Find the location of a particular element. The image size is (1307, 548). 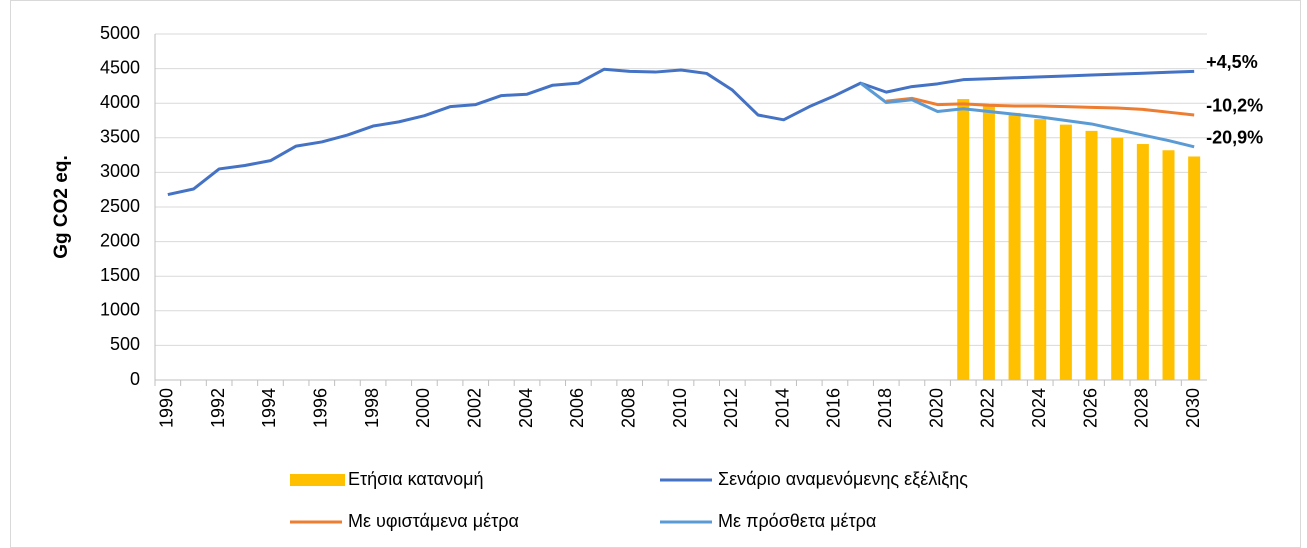

x-tick-label: 2026 is located at coordinates (1090, 408).